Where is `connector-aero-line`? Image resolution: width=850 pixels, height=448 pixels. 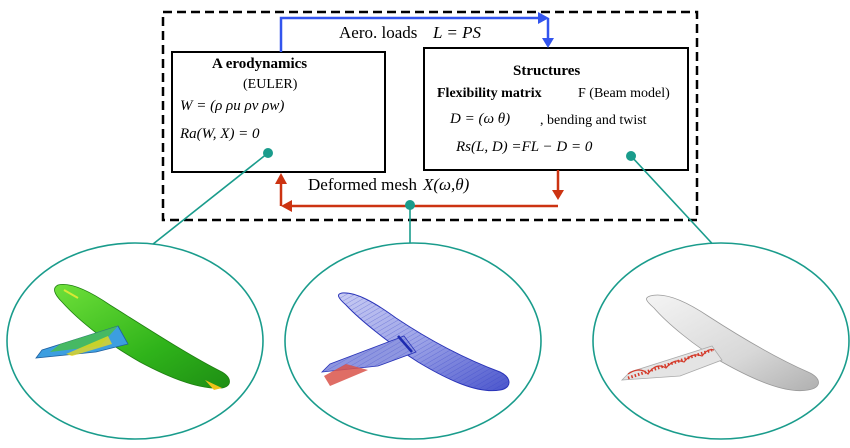 connector-aero-line is located at coordinates (205, 202).